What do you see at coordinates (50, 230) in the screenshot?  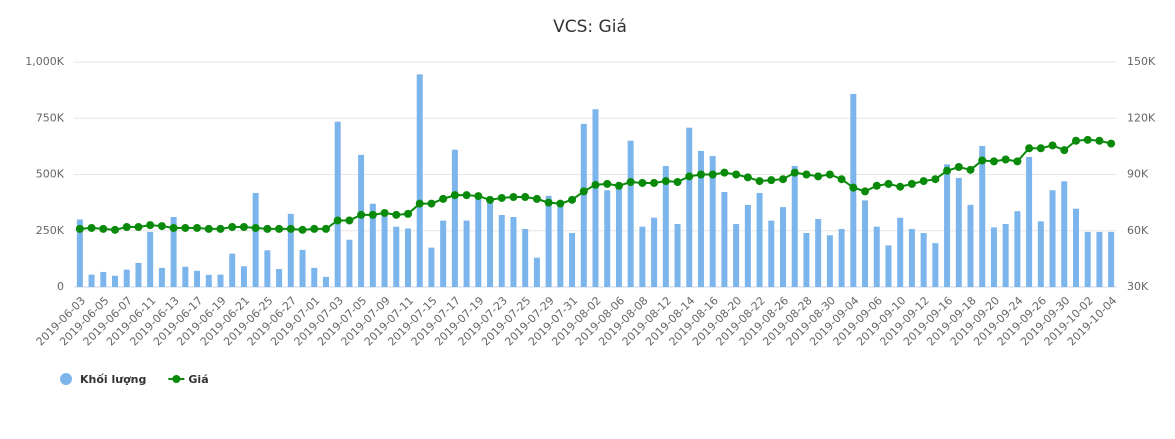 I see `y-tick-label: 250K` at bounding box center [50, 230].